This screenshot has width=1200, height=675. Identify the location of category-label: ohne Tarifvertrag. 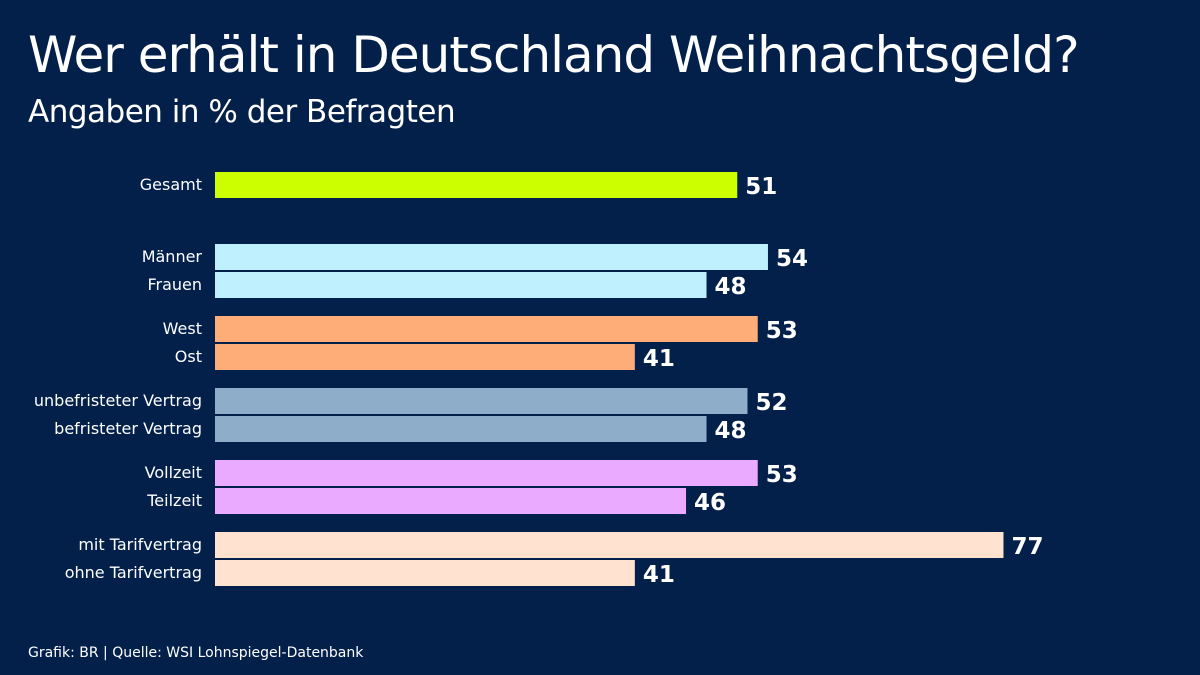
(133, 572).